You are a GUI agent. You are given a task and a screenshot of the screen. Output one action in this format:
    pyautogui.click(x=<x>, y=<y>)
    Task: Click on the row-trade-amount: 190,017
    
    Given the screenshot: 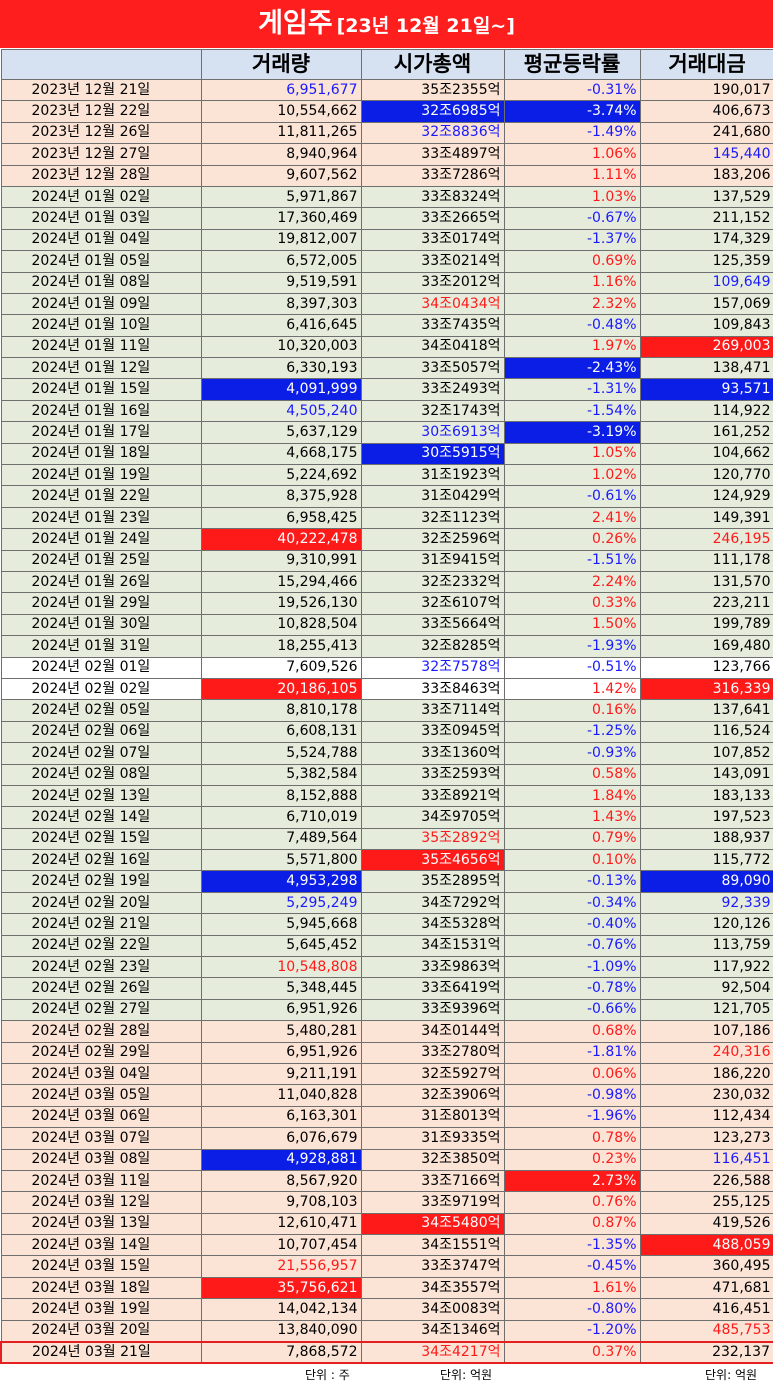 What is the action you would take?
    pyautogui.click(x=706, y=90)
    